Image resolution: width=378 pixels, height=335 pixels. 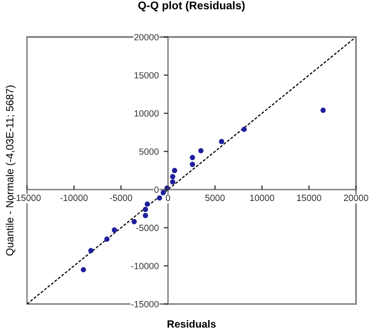 I want to click on x-tick-label: 10000, so click(x=262, y=198).